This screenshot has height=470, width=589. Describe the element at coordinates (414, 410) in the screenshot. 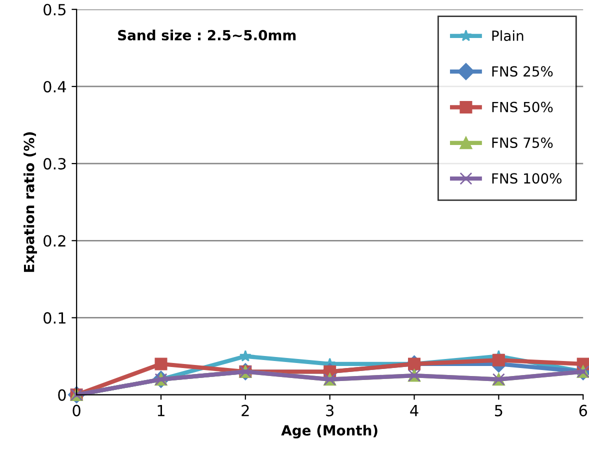

I see `x-tick-label: 4` at that location.